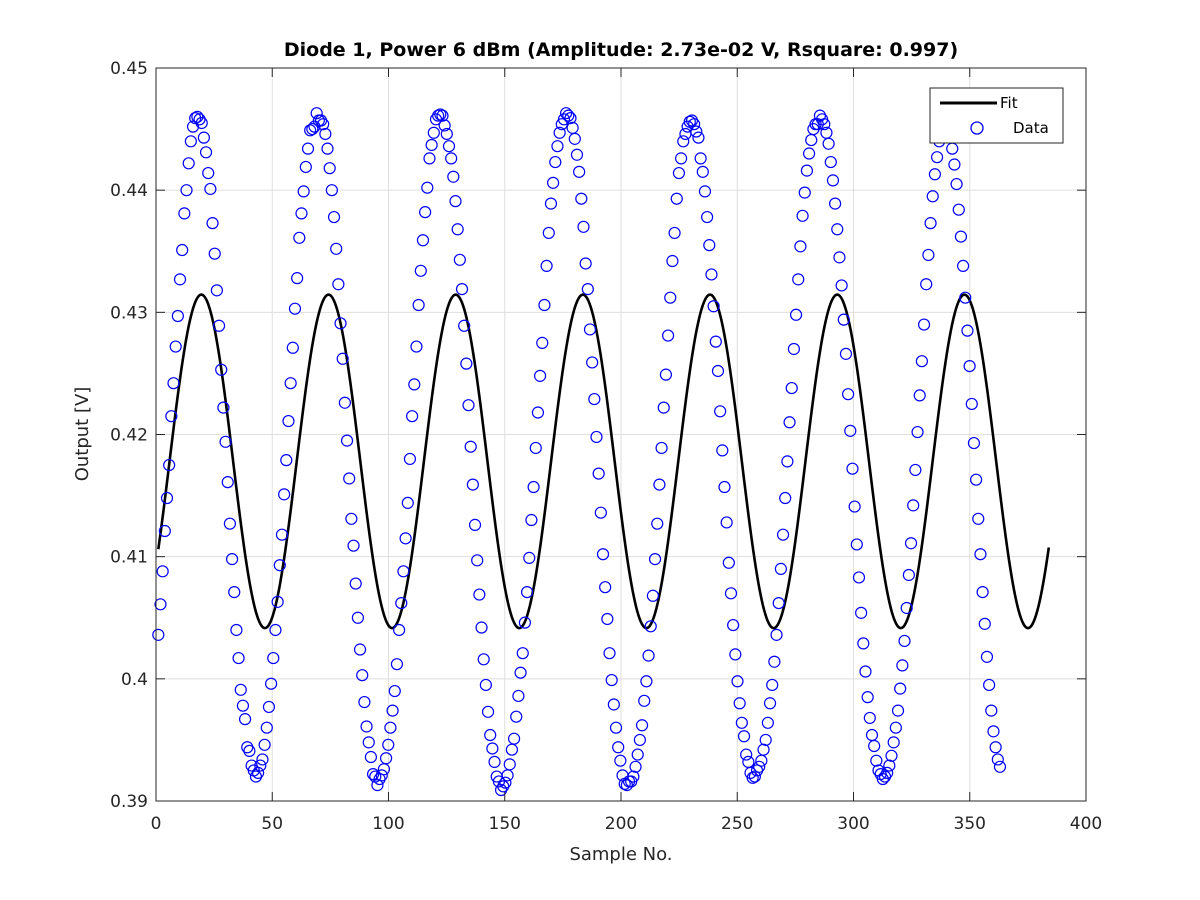  What do you see at coordinates (1031, 128) in the screenshot?
I see `legend-data-label: Data` at bounding box center [1031, 128].